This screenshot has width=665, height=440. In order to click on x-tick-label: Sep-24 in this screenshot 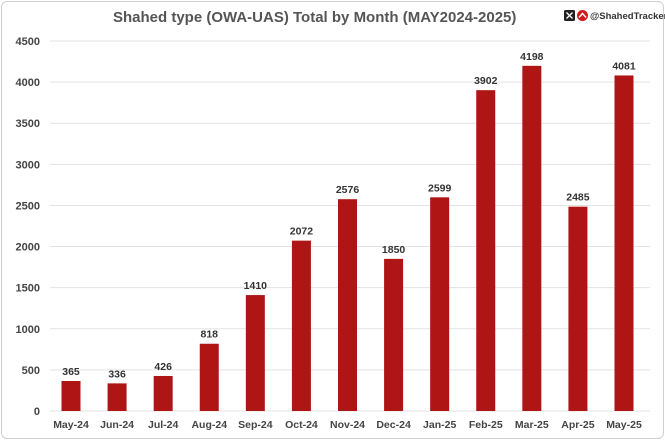, I will do `click(255, 425)`.